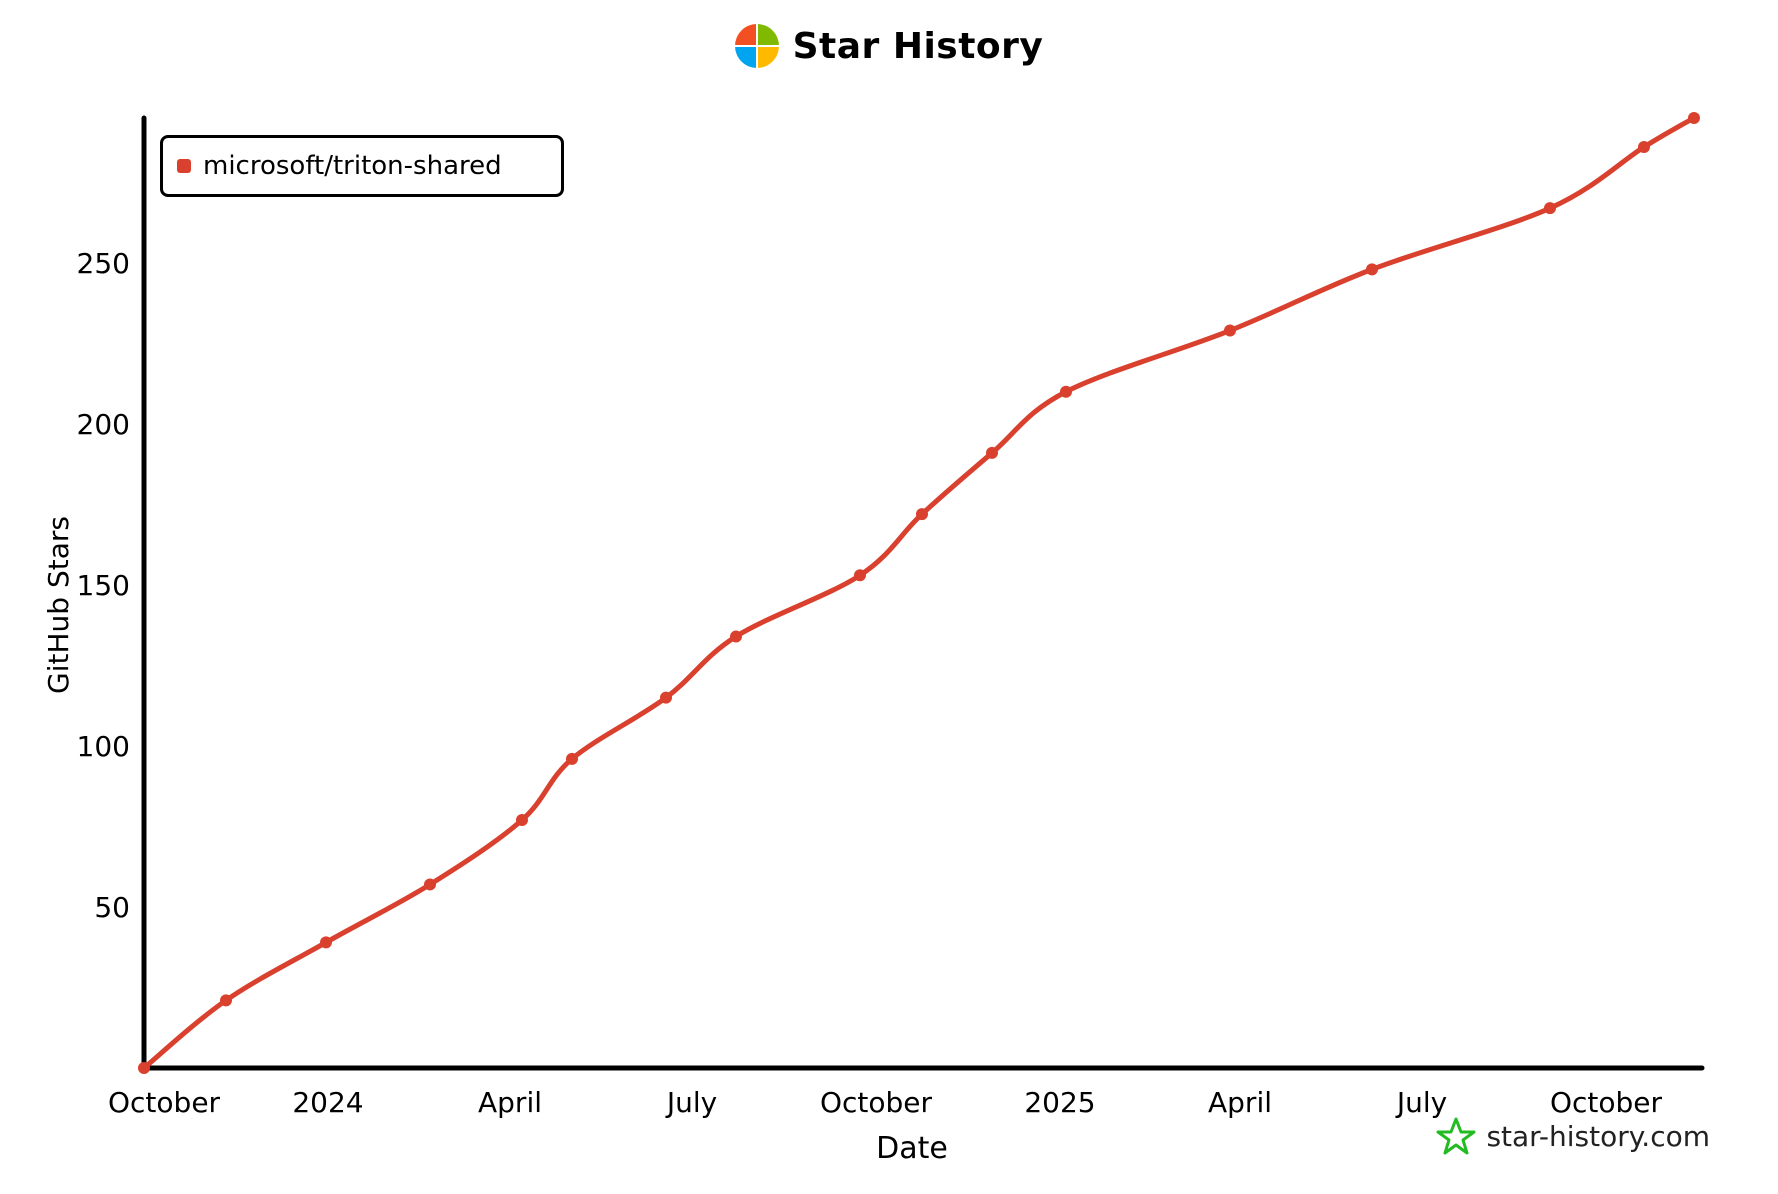 Image resolution: width=1778 pixels, height=1194 pixels. I want to click on legend: microsoft/triton-shared, so click(362, 166).